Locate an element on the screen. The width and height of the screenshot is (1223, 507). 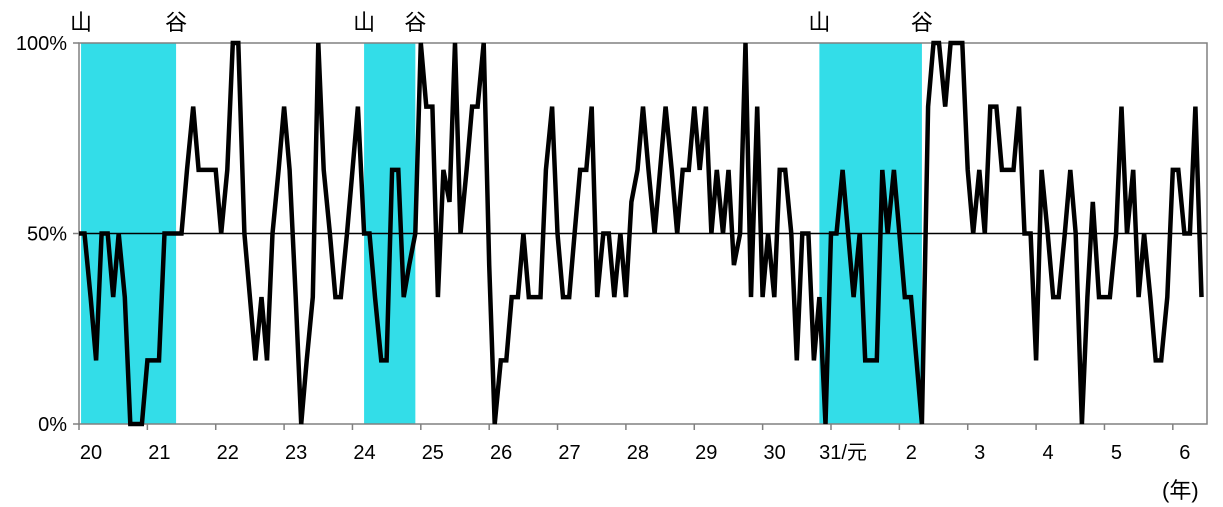
y-axis: 0% 50% 100% is located at coordinates (47, 234).